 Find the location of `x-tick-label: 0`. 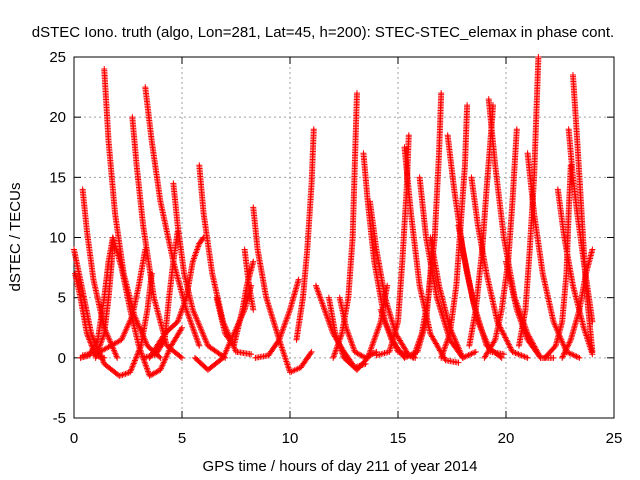

x-tick-label: 0 is located at coordinates (74, 438).